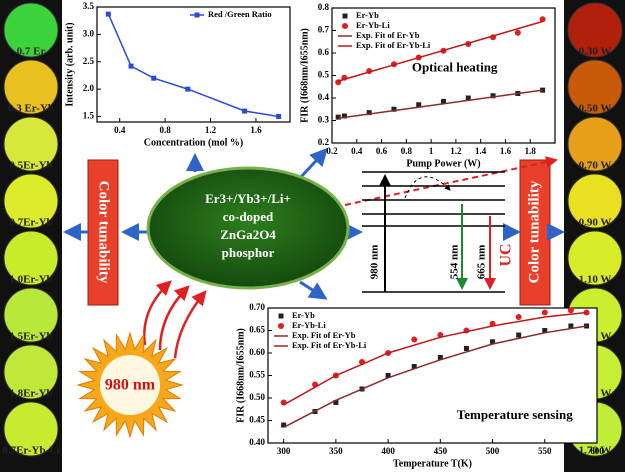  I want to click on y-tick-label: 0.50, so click(257, 397).